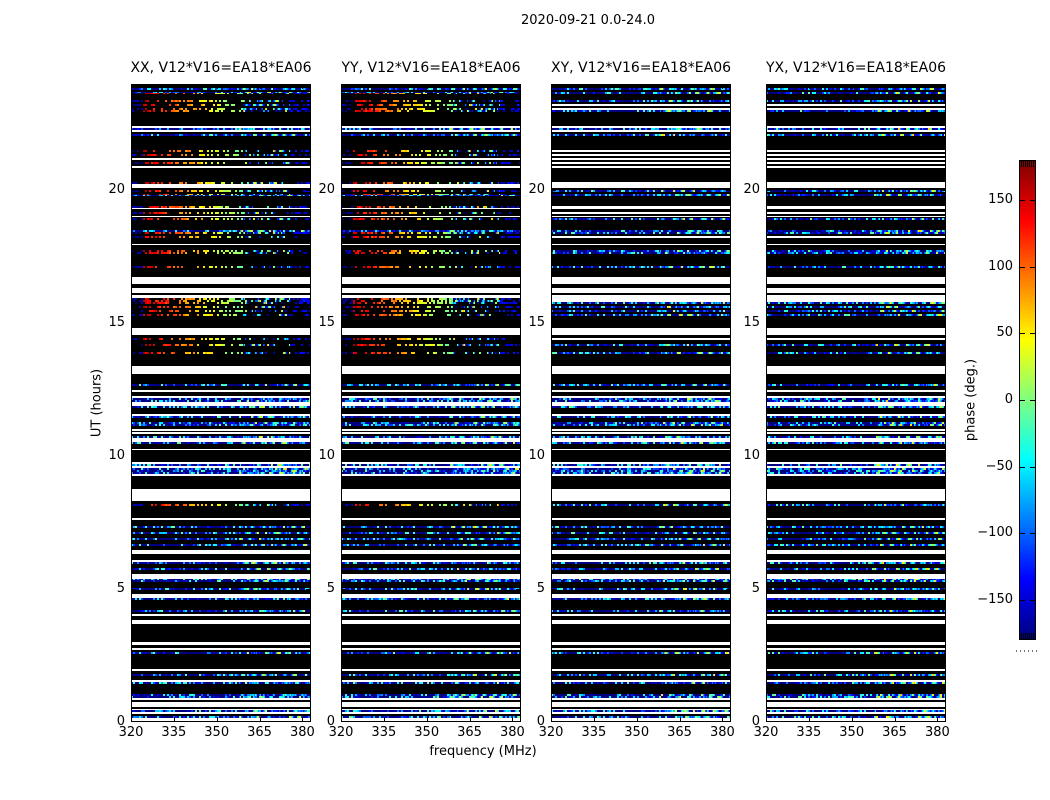 The image size is (1050, 800). I want to click on figure-title: 2020-09-21 0.0-24.0, so click(588, 20).